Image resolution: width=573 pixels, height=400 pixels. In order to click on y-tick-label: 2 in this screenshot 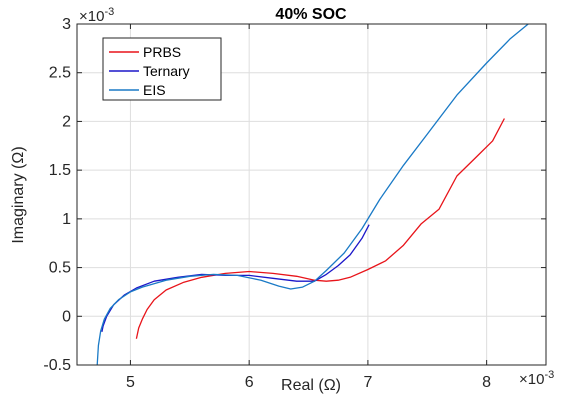, I will do `click(66, 121)`.